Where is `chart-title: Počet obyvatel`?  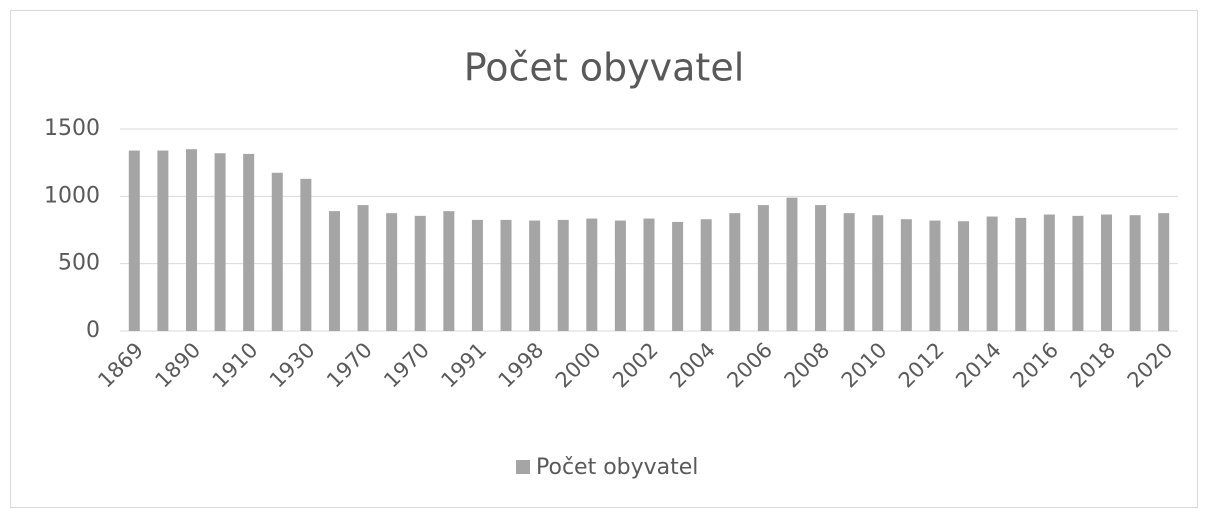 chart-title: Počet obyvatel is located at coordinates (604, 68).